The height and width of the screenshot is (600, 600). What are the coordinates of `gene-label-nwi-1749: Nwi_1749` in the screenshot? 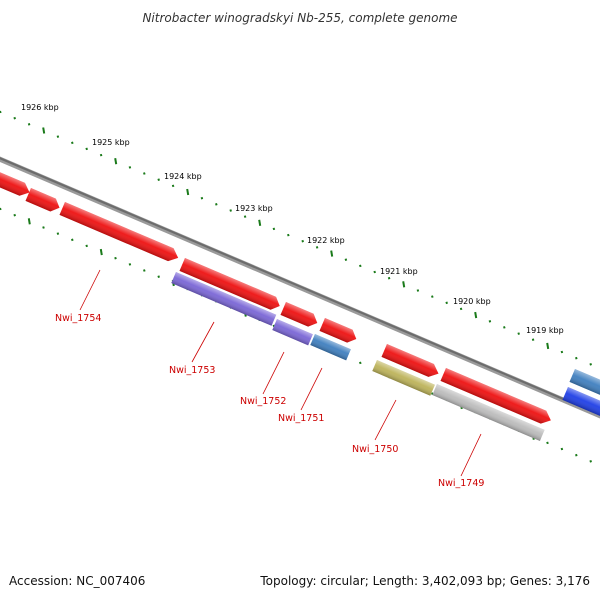 It's located at (461, 483).